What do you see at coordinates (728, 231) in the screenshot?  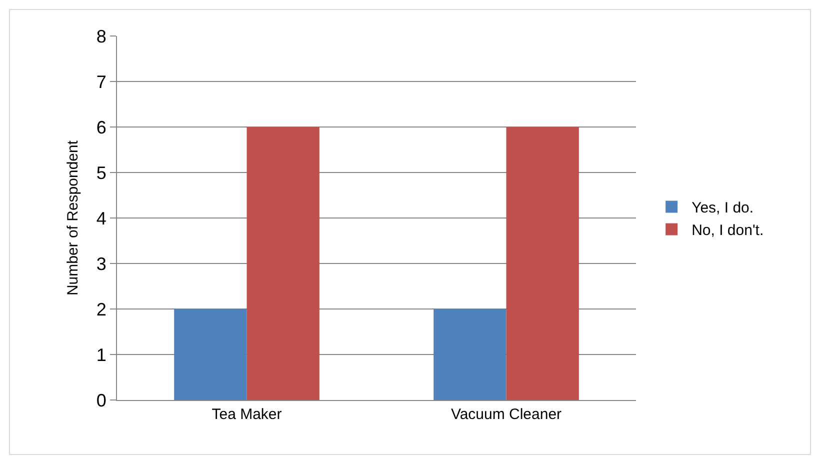 I see `legend-label: No, I don't.` at bounding box center [728, 231].